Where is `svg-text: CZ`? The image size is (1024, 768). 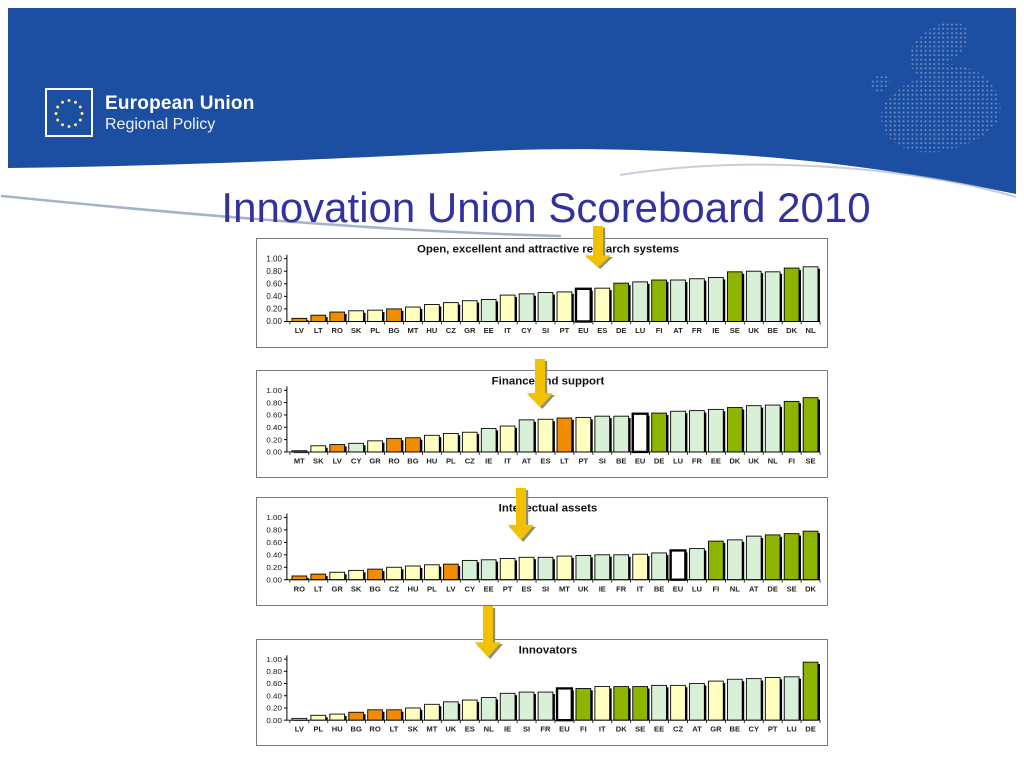
svg-text: CZ is located at coordinates (451, 330).